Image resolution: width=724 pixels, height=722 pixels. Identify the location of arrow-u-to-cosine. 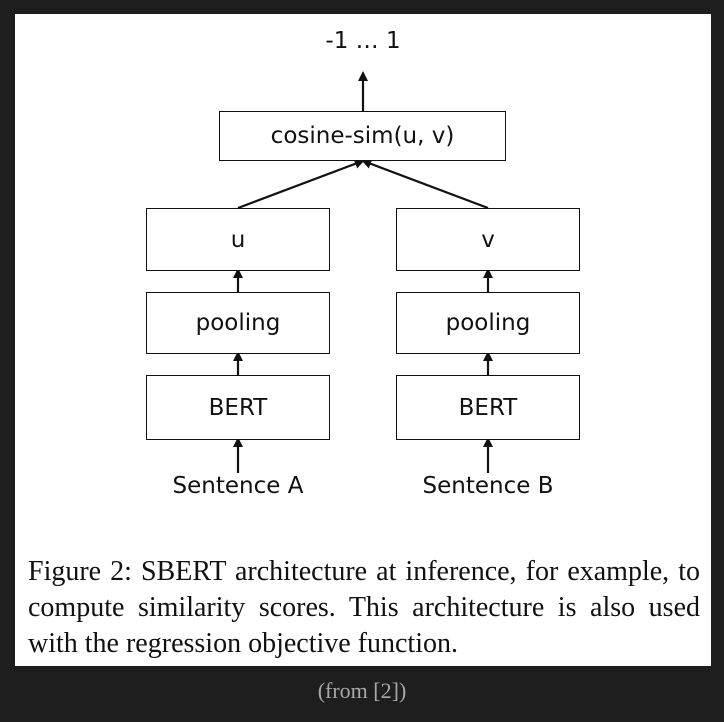
(301, 184).